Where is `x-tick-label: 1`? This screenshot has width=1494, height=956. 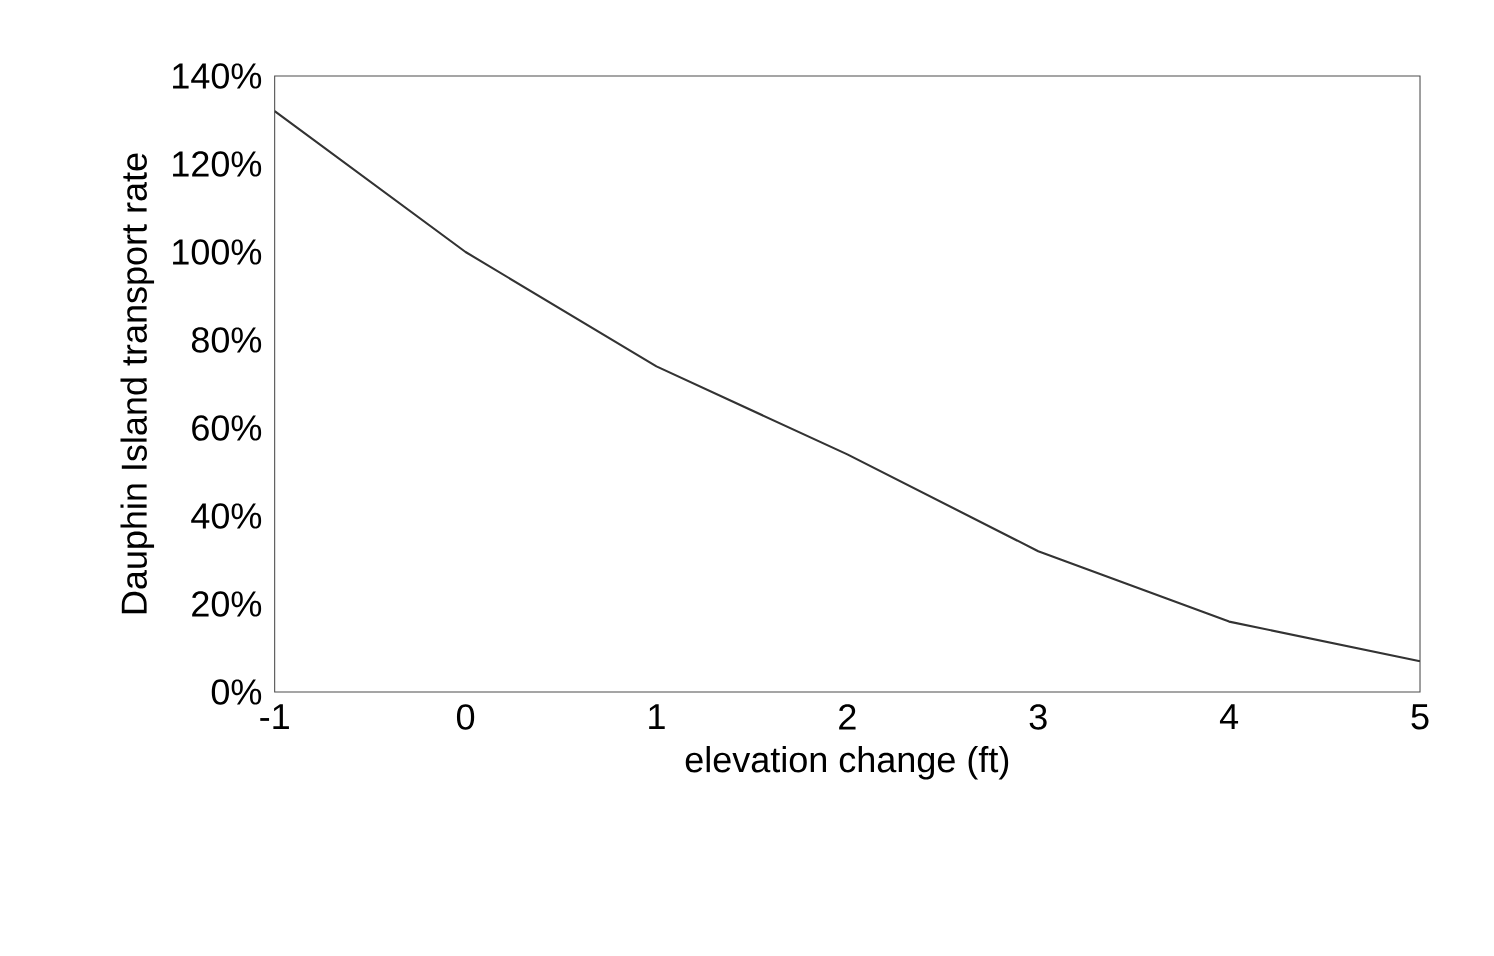
x-tick-label: 1 is located at coordinates (657, 717).